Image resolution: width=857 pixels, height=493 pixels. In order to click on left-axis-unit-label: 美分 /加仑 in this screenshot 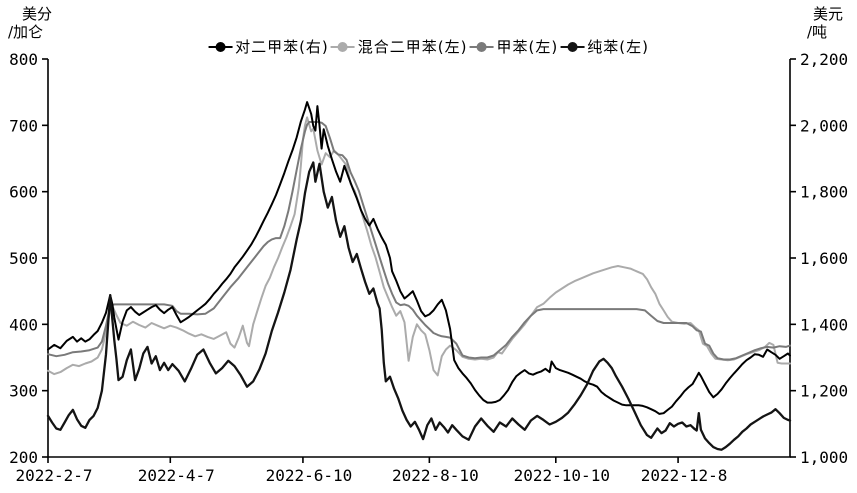, I will do `click(30, 23)`.